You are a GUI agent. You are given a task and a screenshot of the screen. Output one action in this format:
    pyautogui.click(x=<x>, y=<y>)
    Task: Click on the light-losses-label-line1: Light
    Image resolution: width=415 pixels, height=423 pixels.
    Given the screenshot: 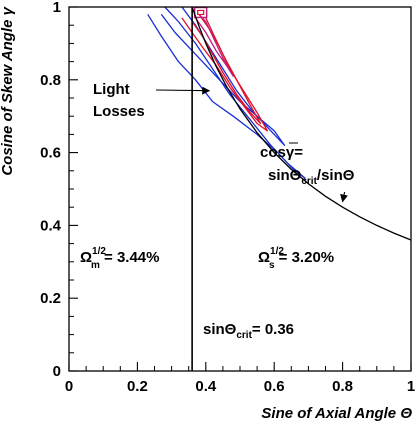 What is the action you would take?
    pyautogui.click(x=111, y=89)
    